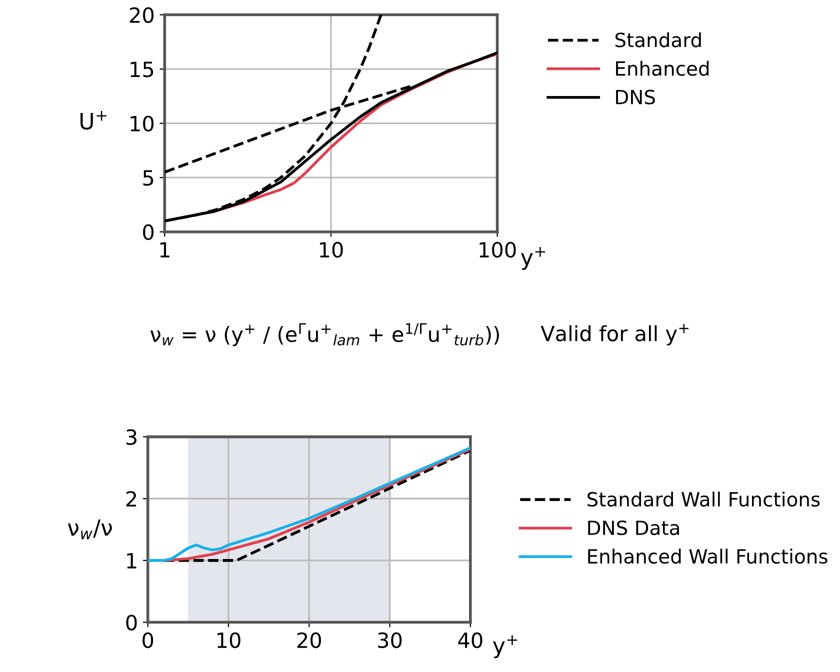 Image resolution: width=840 pixels, height=672 pixels. Describe the element at coordinates (93, 120) in the screenshot. I see `y-axis-title: U$^{+}$` at that location.